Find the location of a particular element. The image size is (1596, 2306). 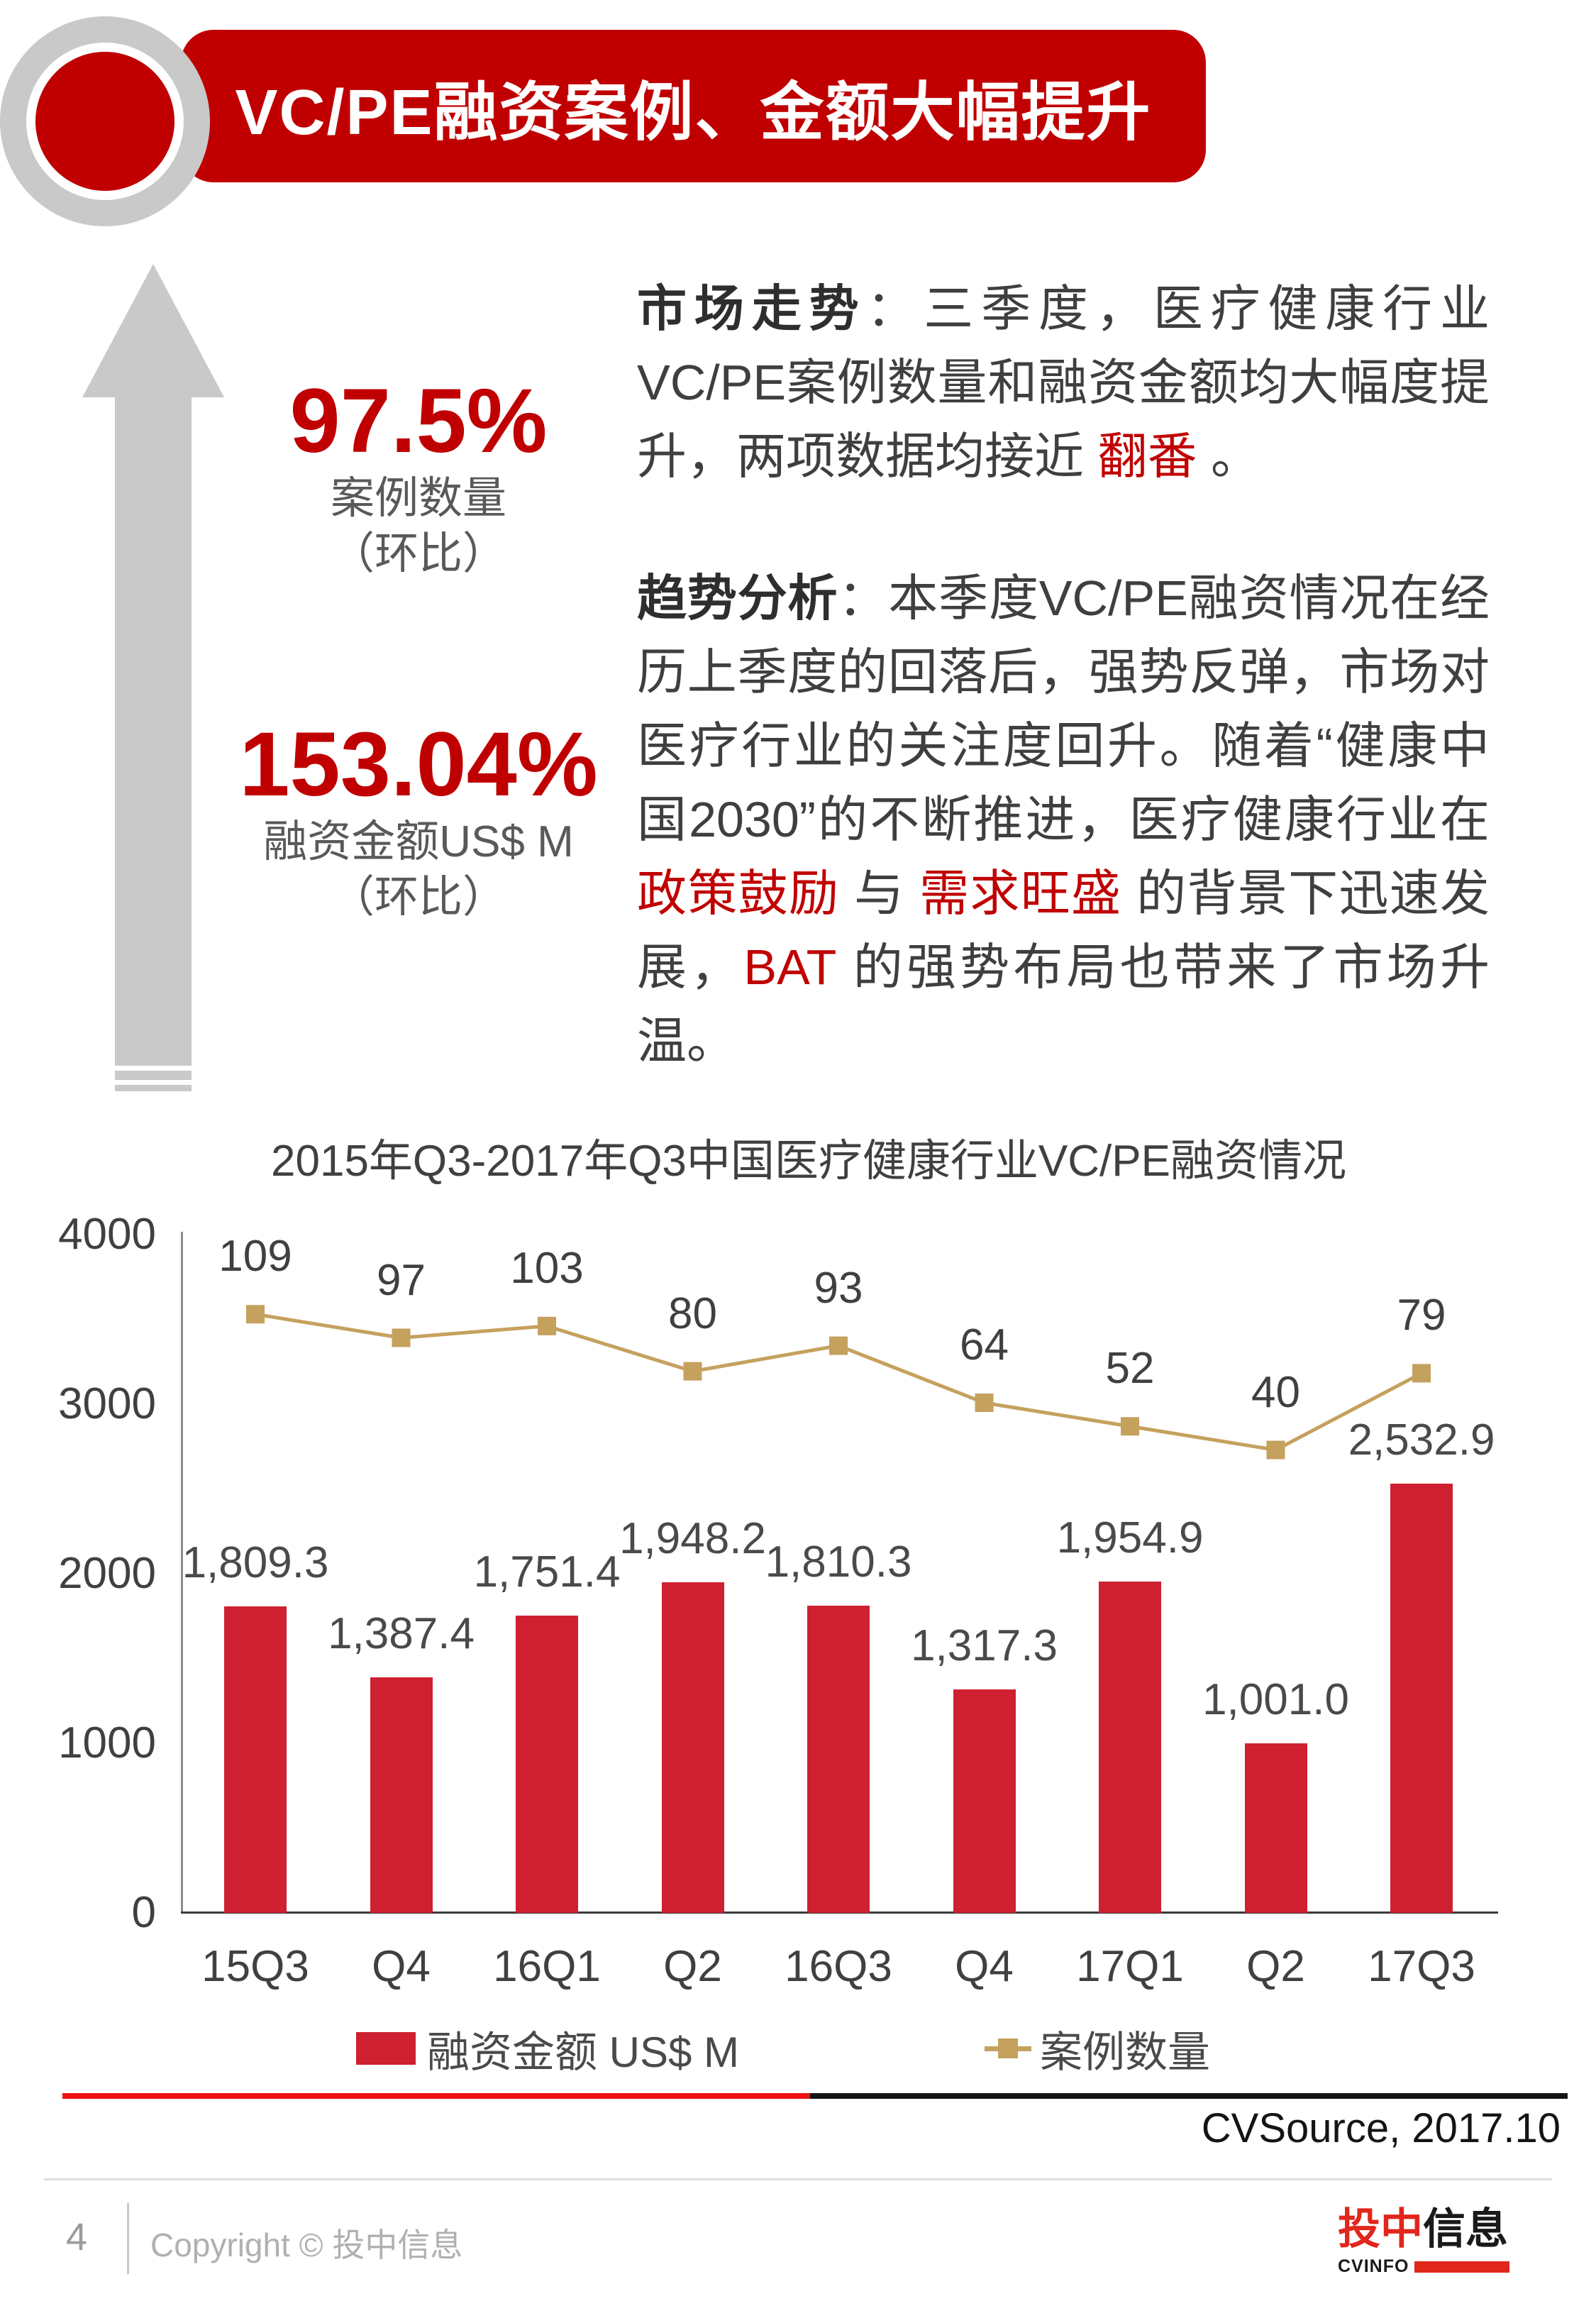

line-value-label-15Q3: 109 is located at coordinates (255, 1257).